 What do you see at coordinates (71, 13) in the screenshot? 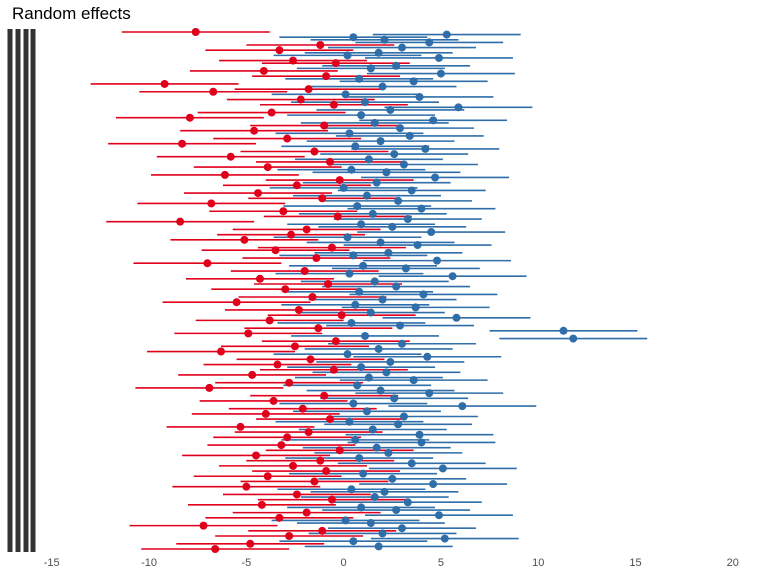
I see `chart-title: Random effects` at bounding box center [71, 13].